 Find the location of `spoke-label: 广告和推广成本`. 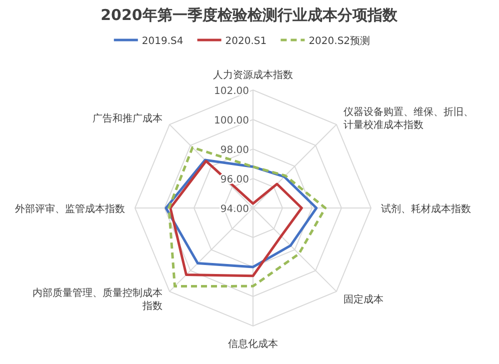

spoke-label: 广告和推广成本 is located at coordinates (127, 118).